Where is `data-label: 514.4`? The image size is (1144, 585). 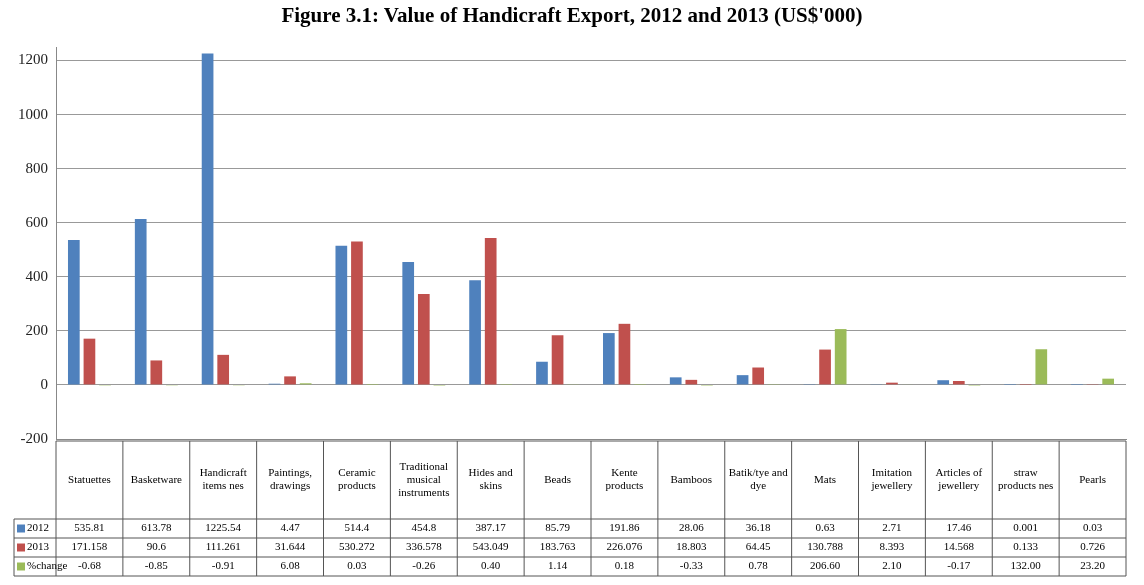
data-label: 514.4 is located at coordinates (357, 527).